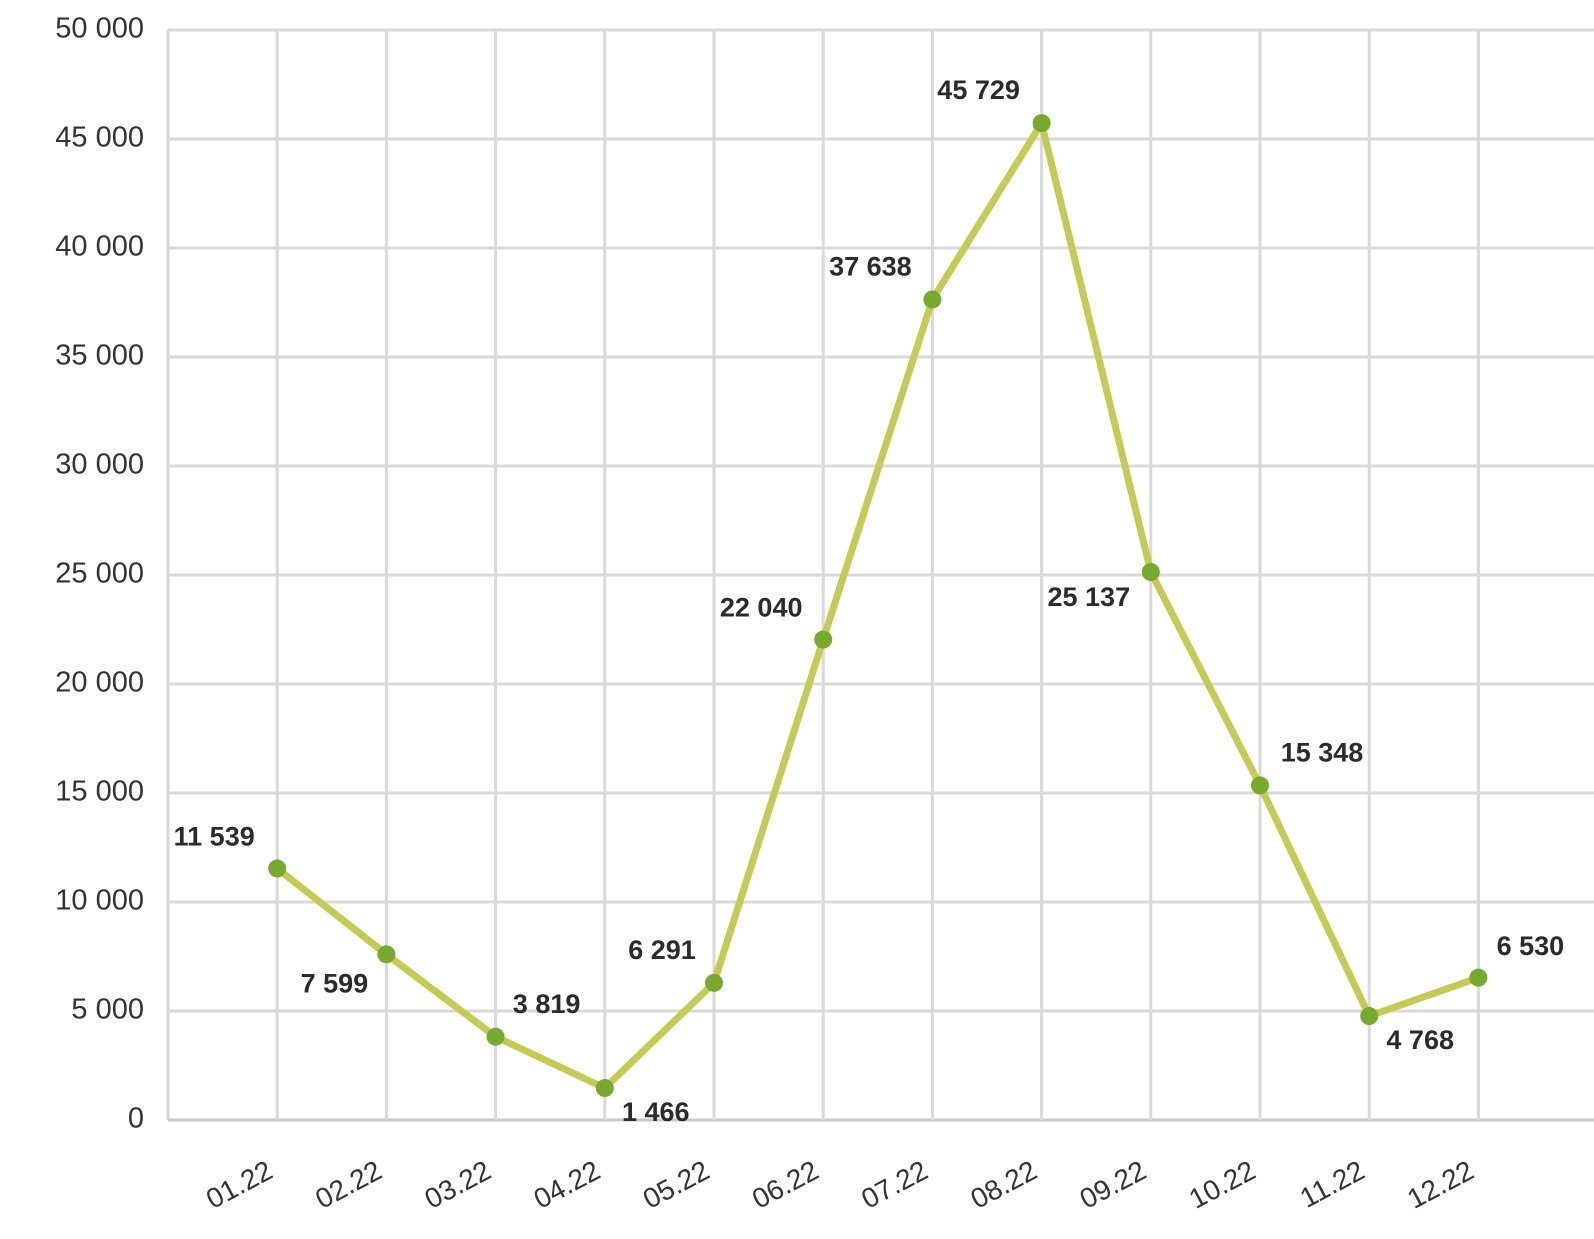 This screenshot has height=1239, width=1594. Describe the element at coordinates (567, 1184) in the screenshot. I see `x-tick-label: 04.22` at that location.